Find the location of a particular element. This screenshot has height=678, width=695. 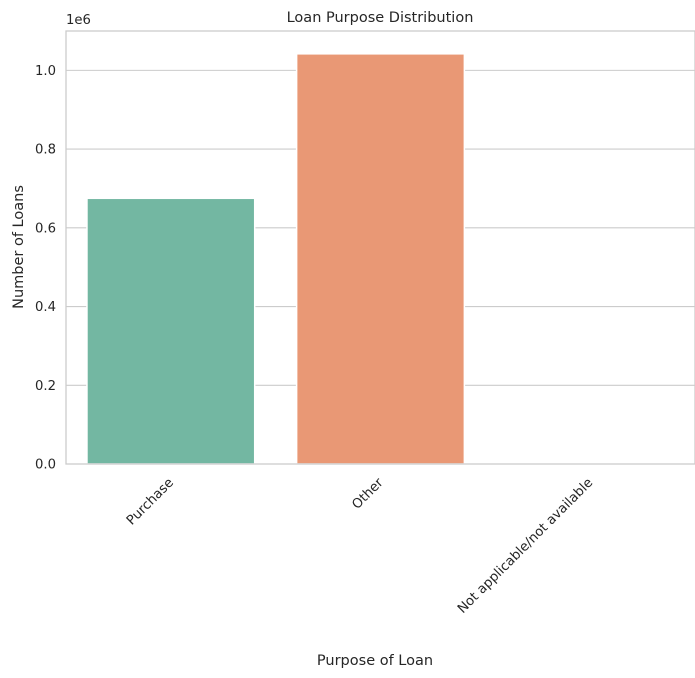

y-ticks: 0.0 0.2 0.4 0.6 0.8 1.0 is located at coordinates (45, 268).